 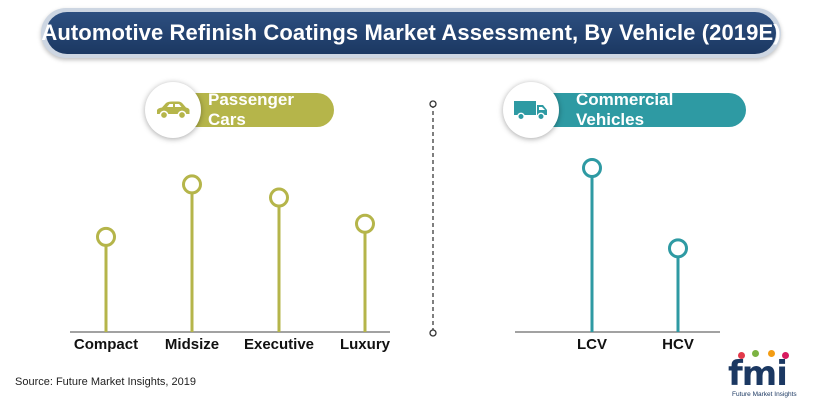 I want to click on commercial-vehicles-title: Commercial Vehicles, so click(x=625, y=109).